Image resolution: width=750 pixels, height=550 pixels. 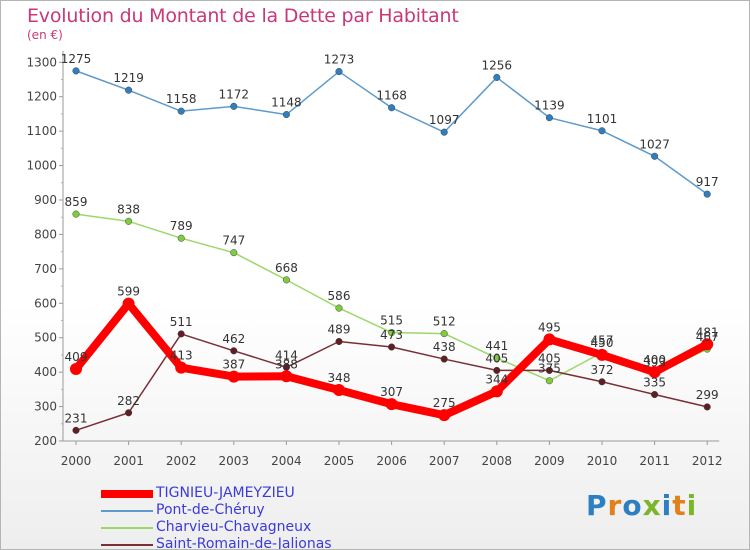 What do you see at coordinates (45, 35) in the screenshot?
I see `unit-label: (en €)` at bounding box center [45, 35].